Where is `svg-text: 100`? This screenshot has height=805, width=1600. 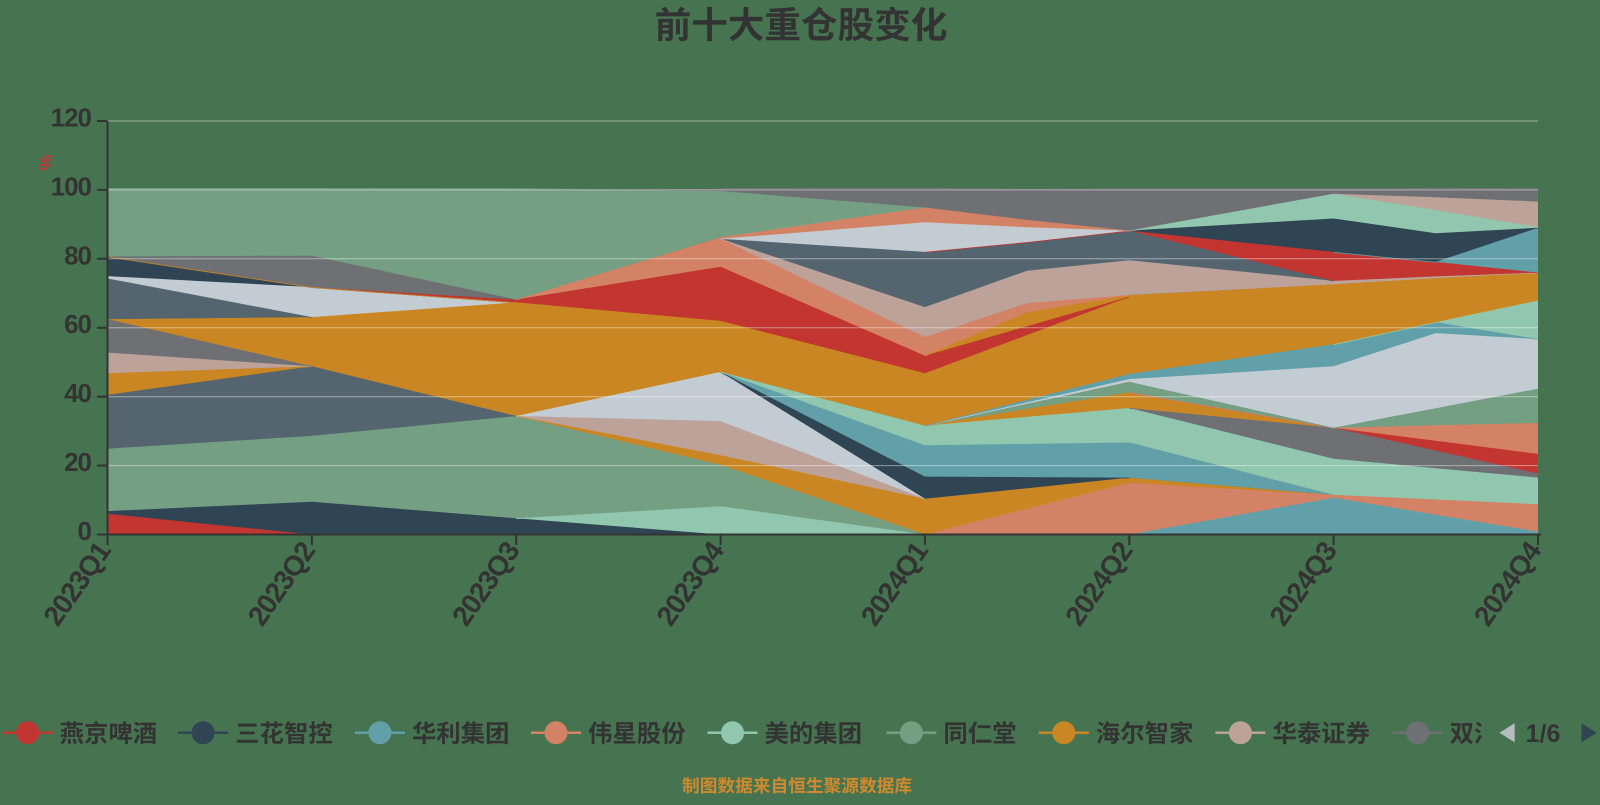
svg-text: 100 is located at coordinates (71, 186).